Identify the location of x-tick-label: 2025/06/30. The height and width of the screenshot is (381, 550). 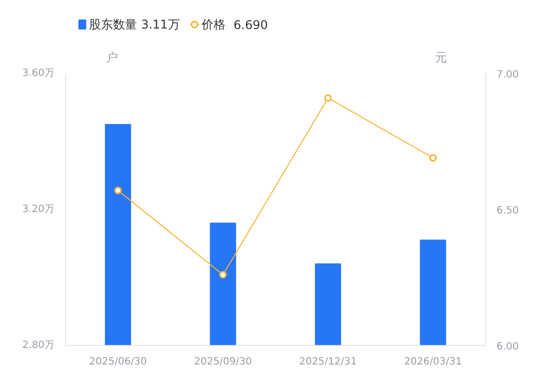
(118, 362).